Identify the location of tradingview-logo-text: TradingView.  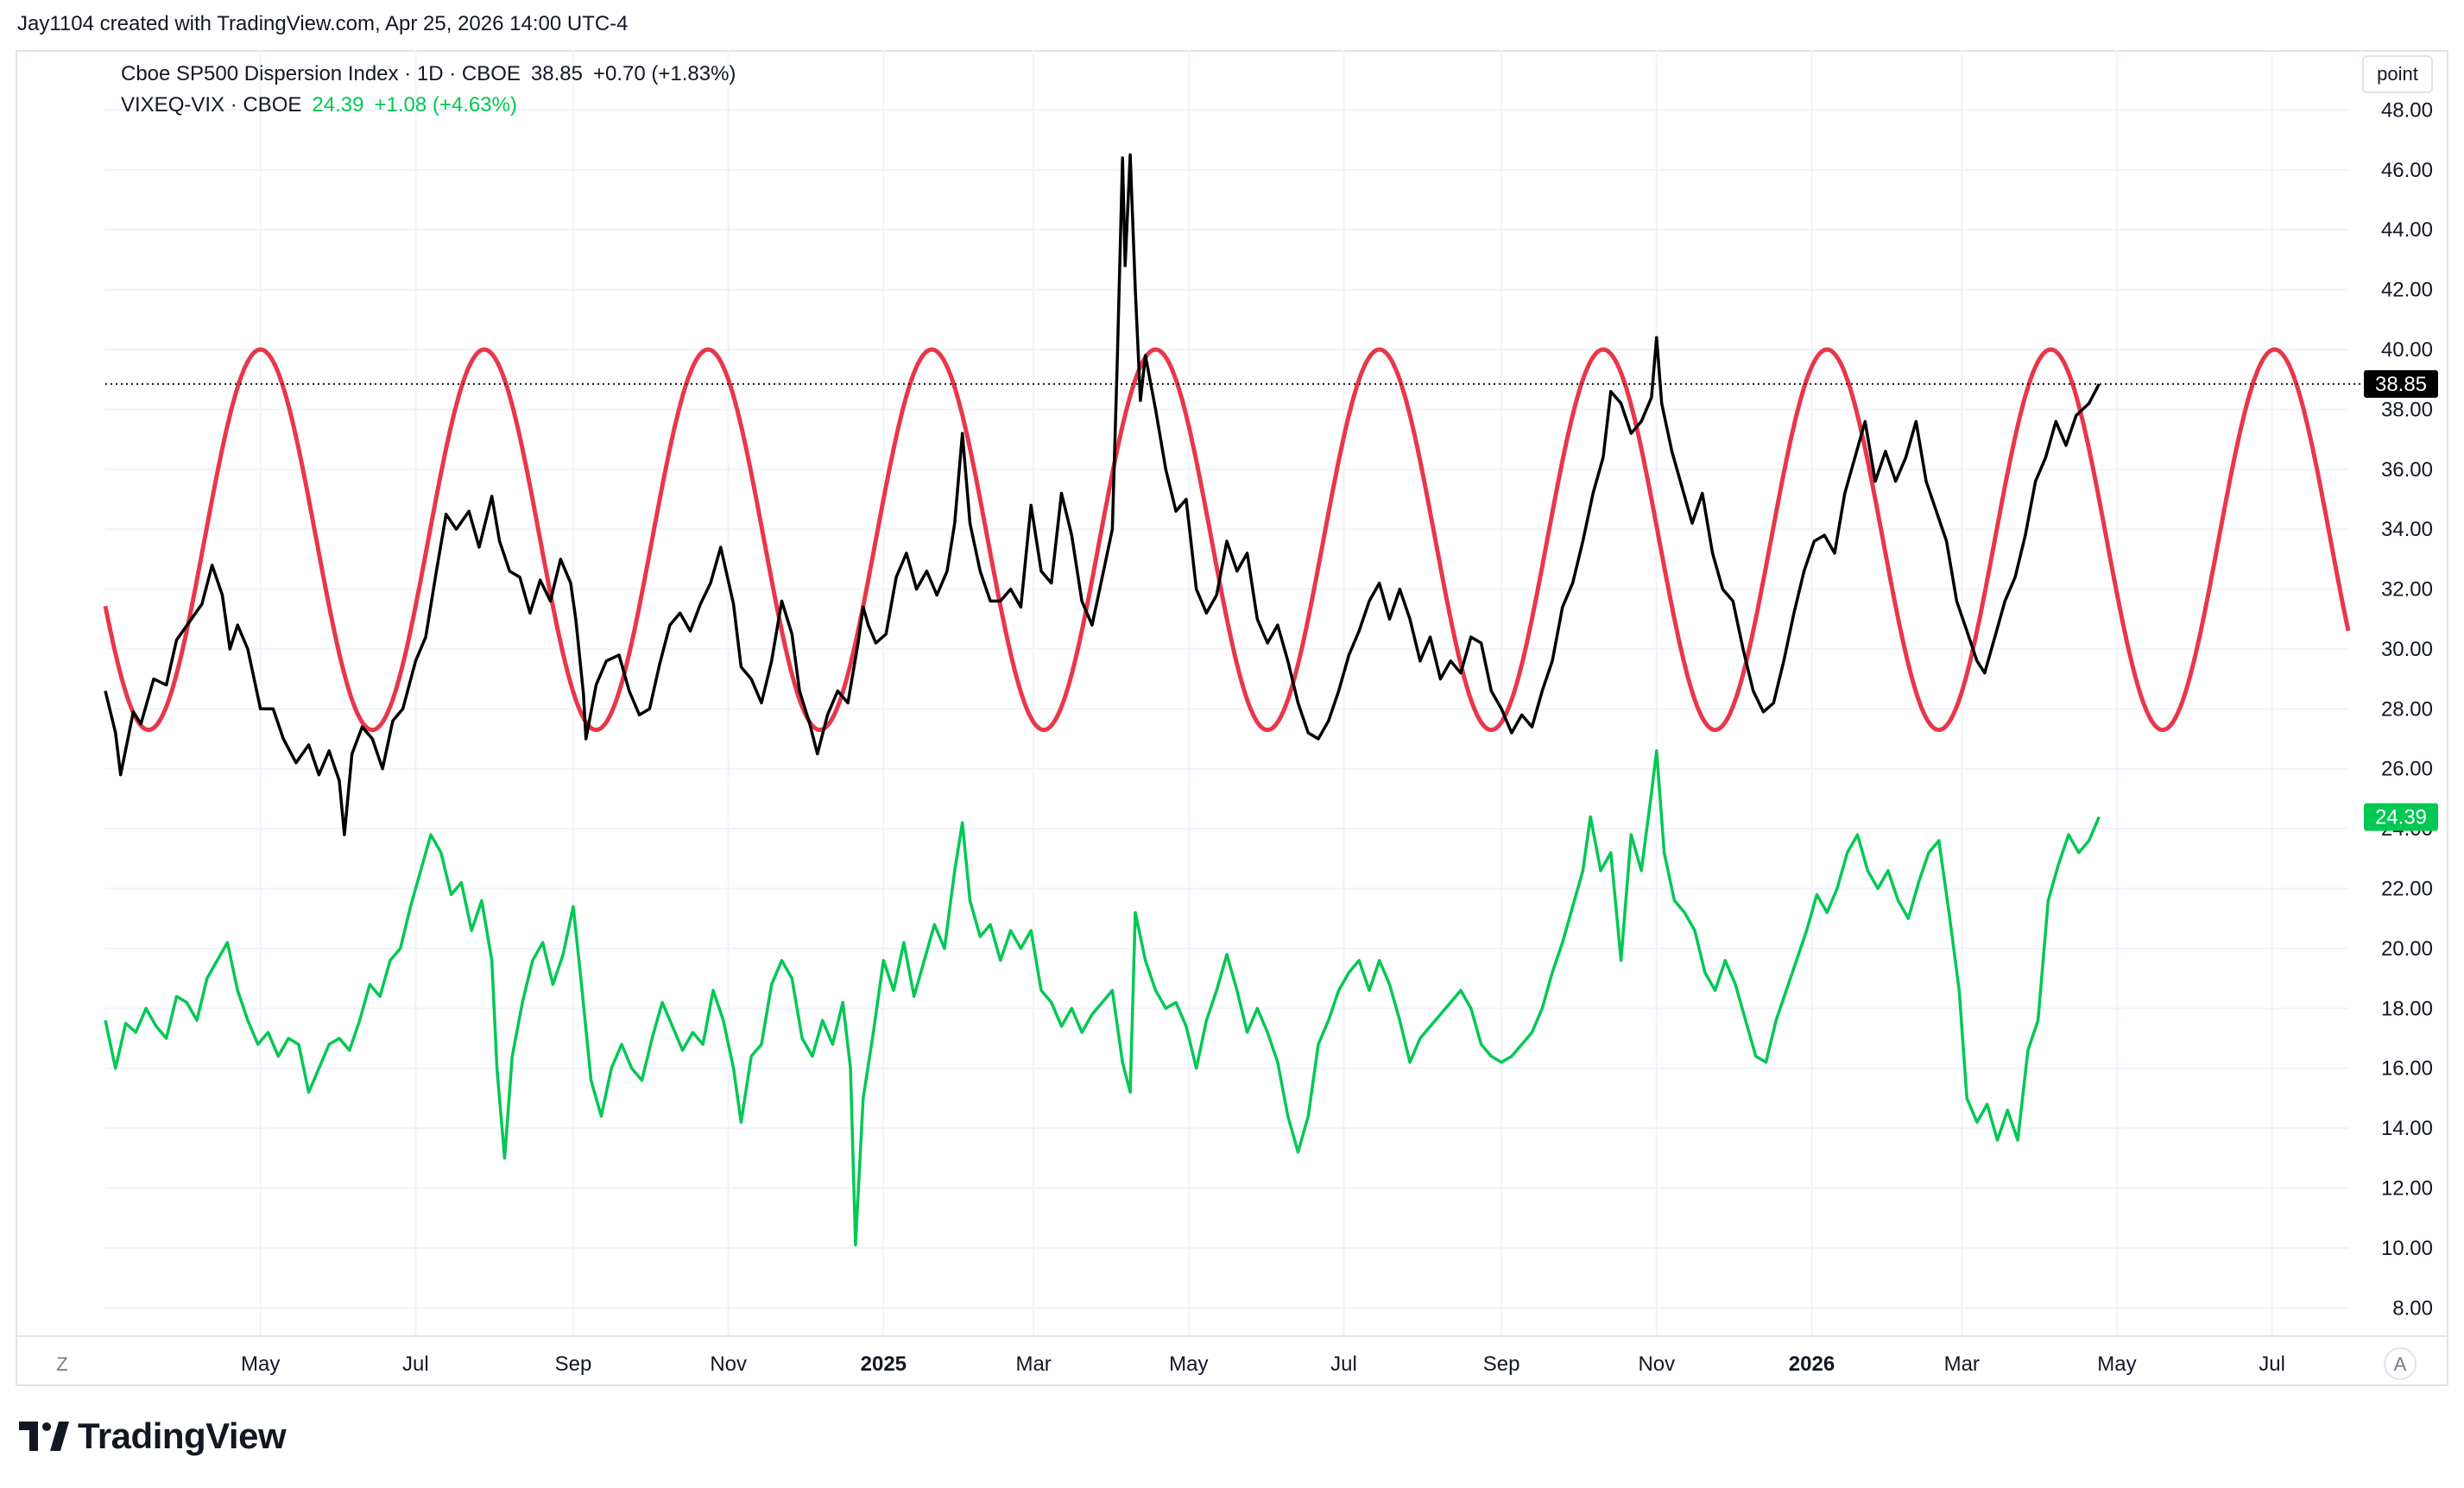
(182, 1436).